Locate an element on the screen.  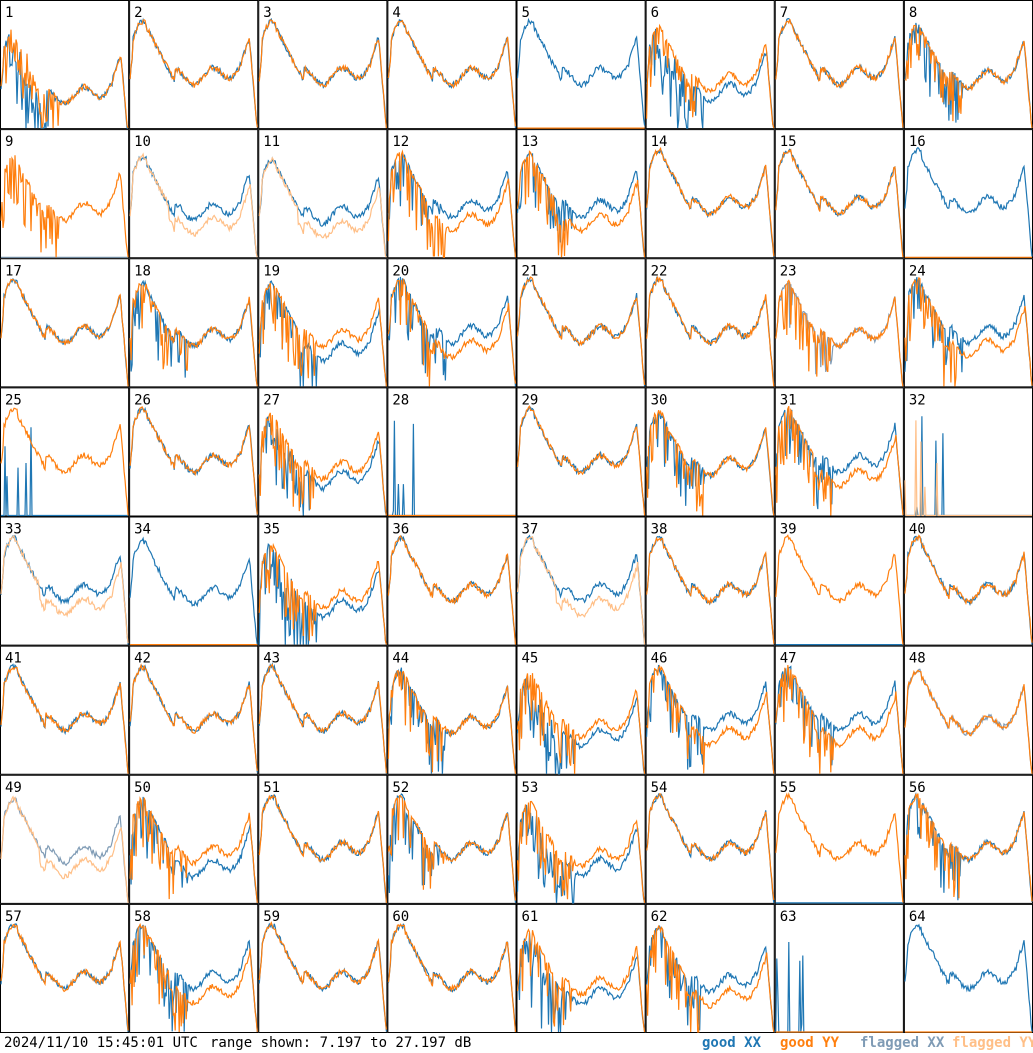
panel-12: 12 is located at coordinates (452, 194).